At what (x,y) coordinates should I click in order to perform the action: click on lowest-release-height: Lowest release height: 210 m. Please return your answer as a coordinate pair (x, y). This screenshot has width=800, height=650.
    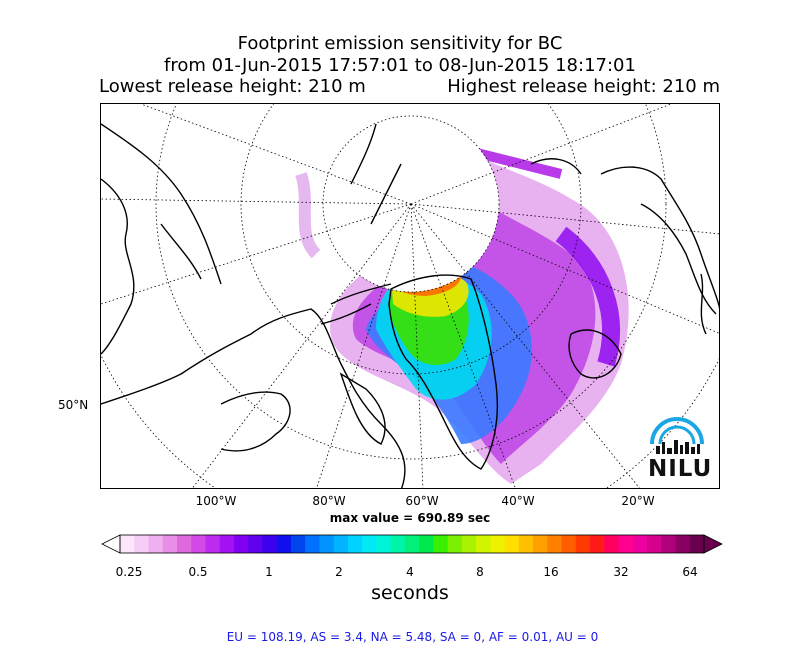
    Looking at the image, I should click on (232, 86).